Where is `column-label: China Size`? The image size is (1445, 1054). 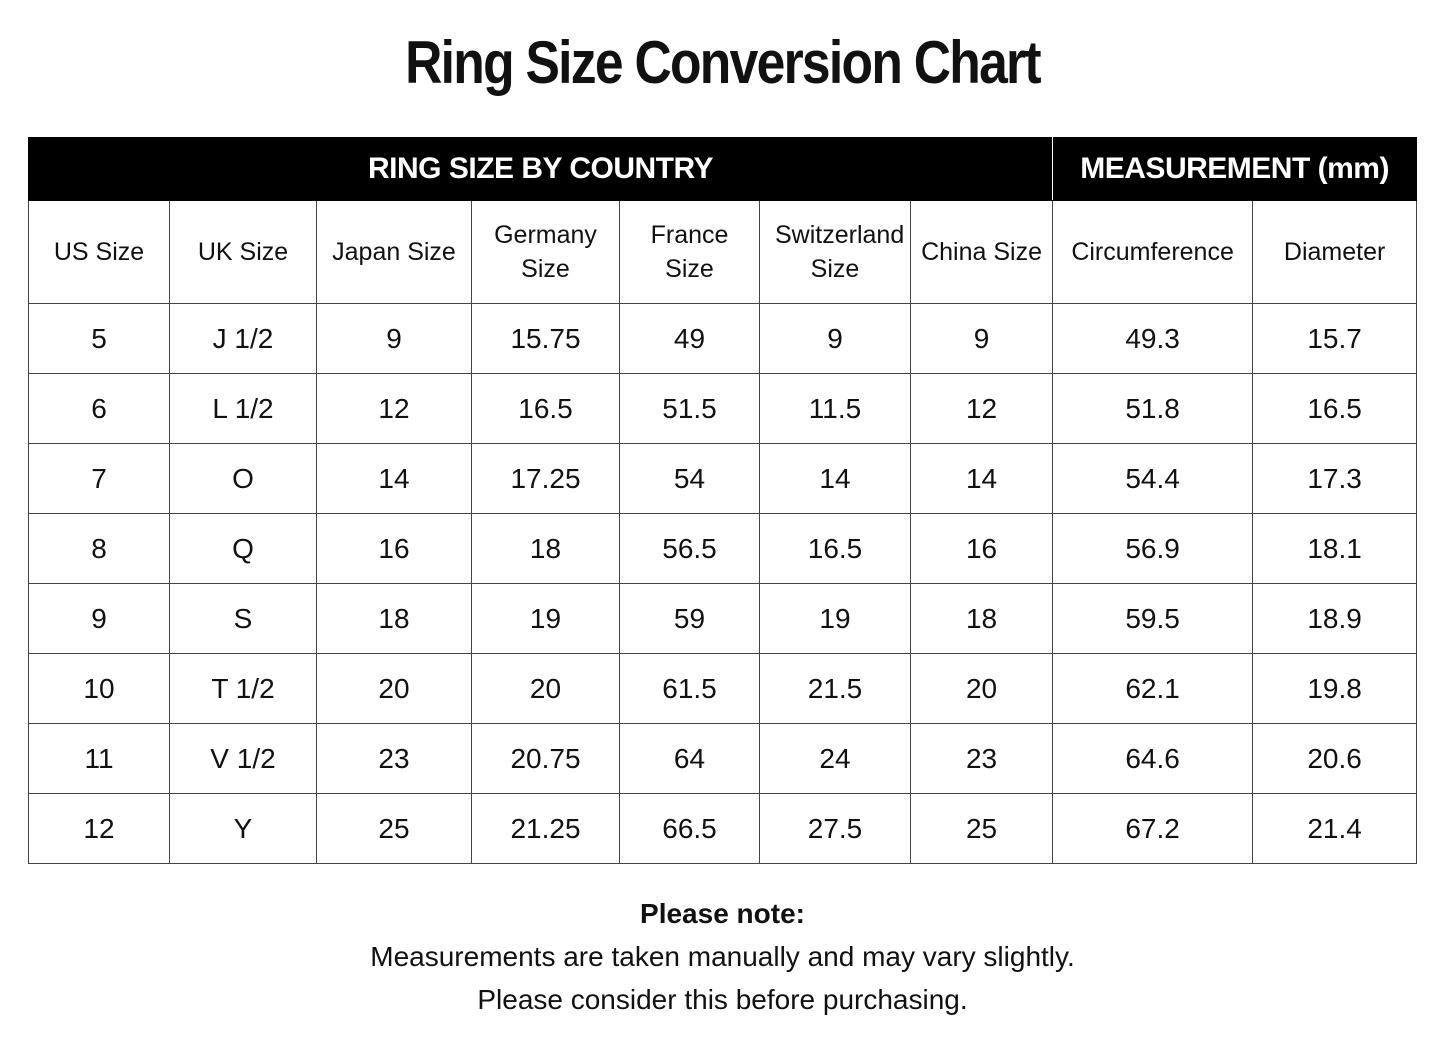 column-label: China Size is located at coordinates (981, 252).